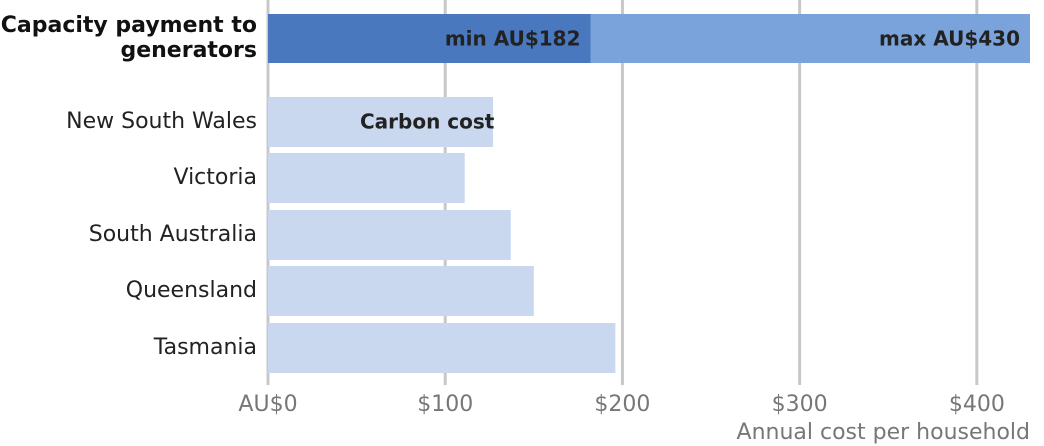 This screenshot has height=446, width=1044. I want to click on x-tick-label: AU$0, so click(267, 404).